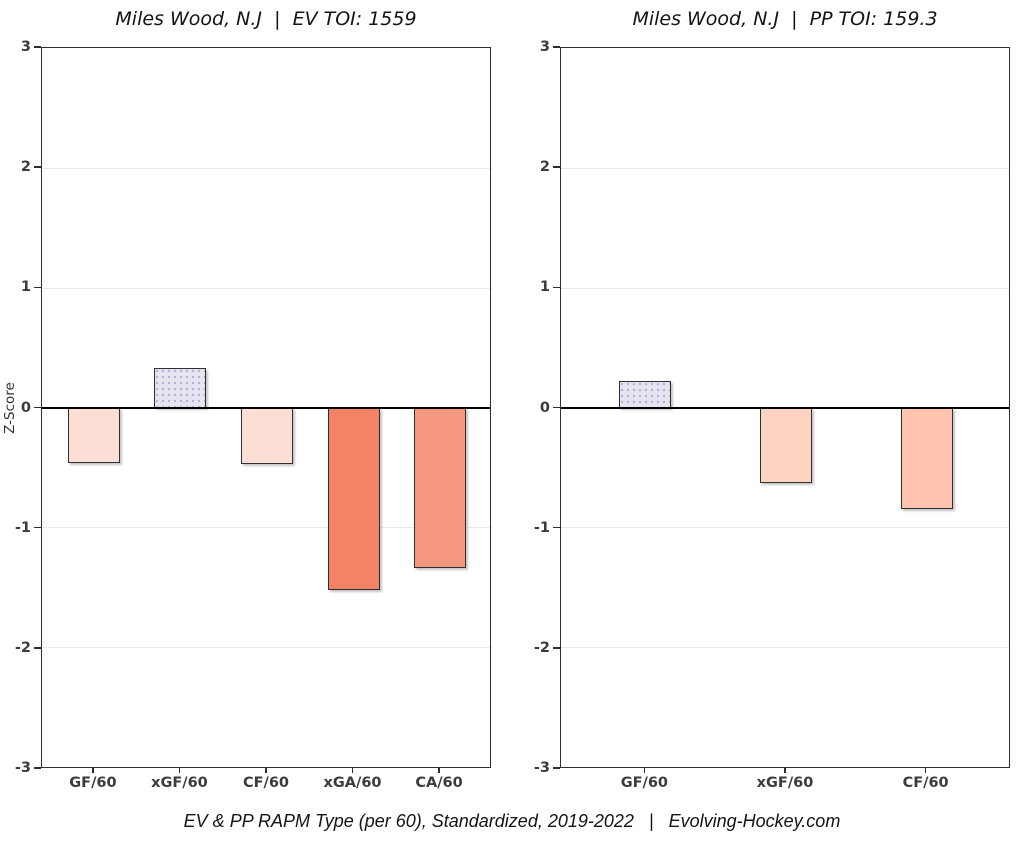 Image resolution: width=1024 pixels, height=844 pixels. I want to click on x-tick-label: xGA/60, so click(352, 783).